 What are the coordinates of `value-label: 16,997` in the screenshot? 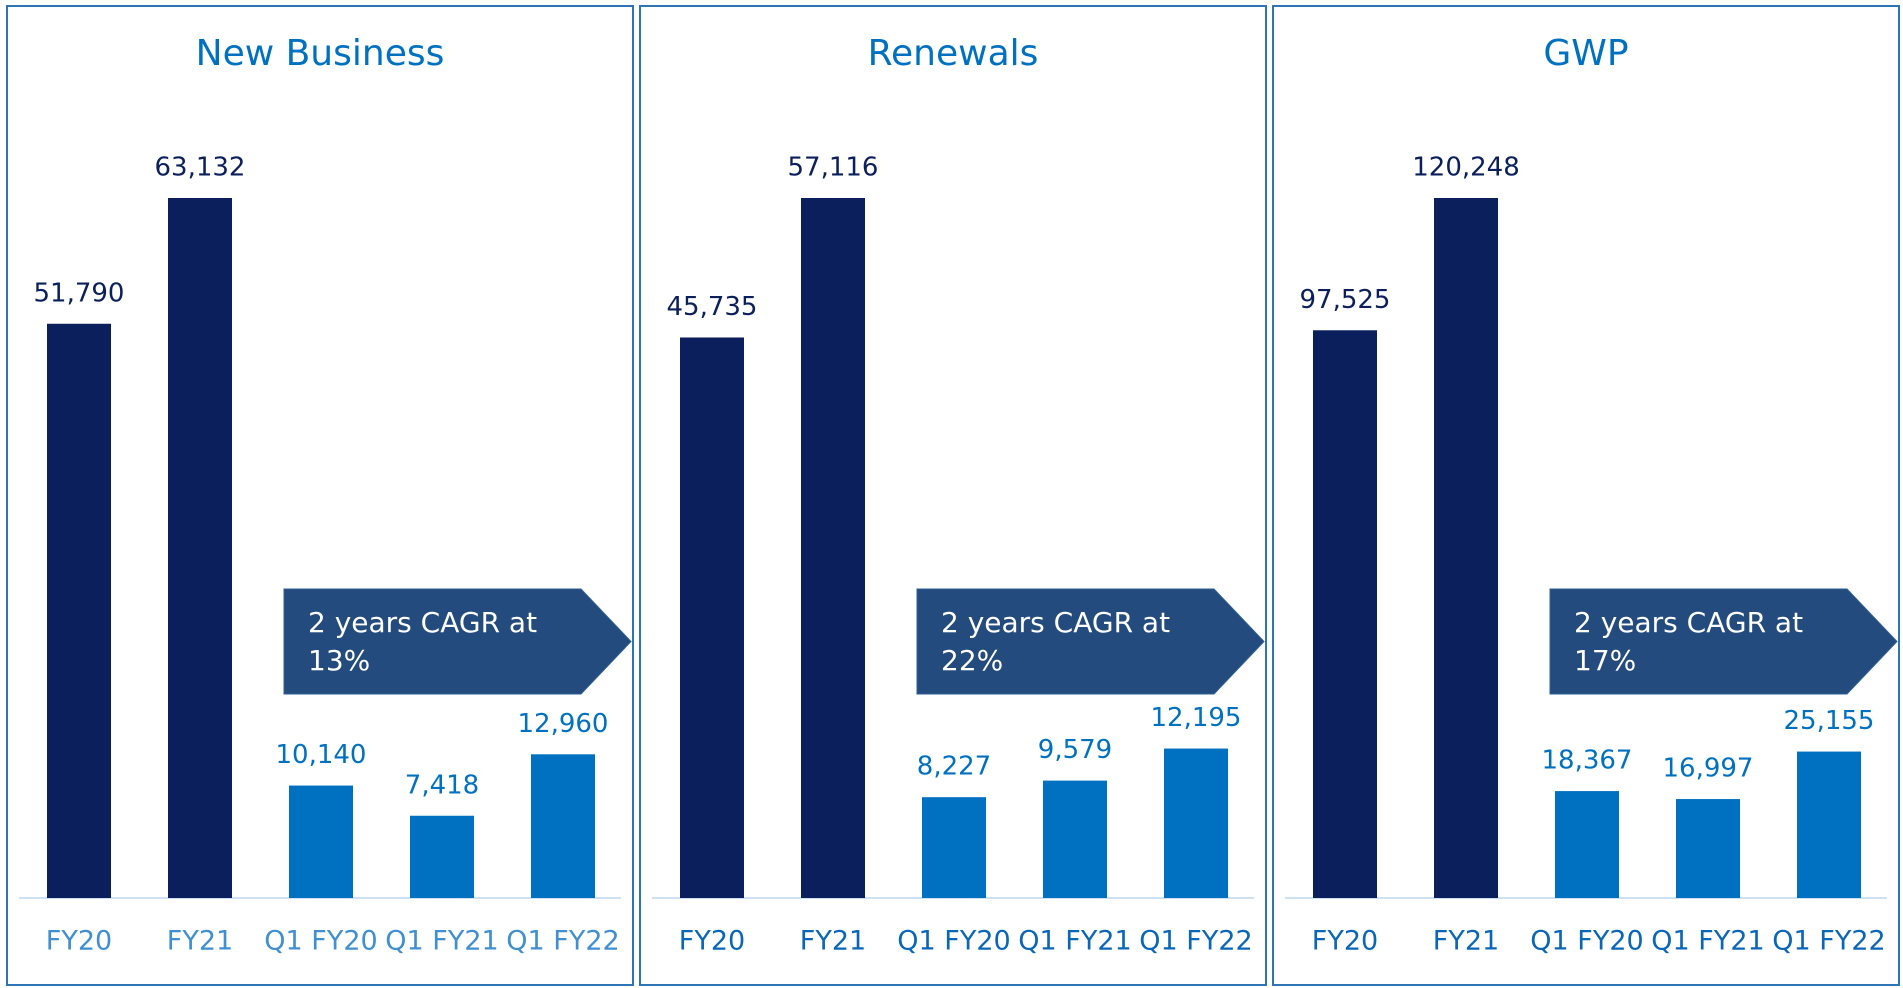 It's located at (1708, 769).